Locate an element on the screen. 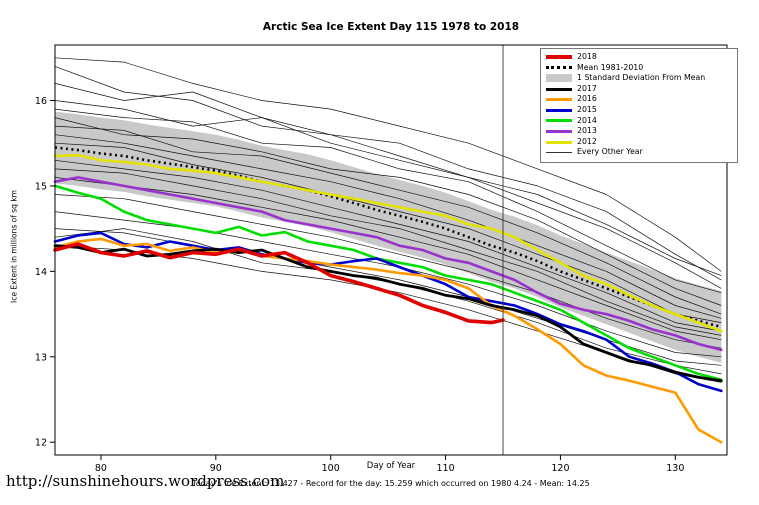 The width and height of the screenshot is (759, 505). legend-item: 1 Standard Deviation From Mean is located at coordinates (639, 78).